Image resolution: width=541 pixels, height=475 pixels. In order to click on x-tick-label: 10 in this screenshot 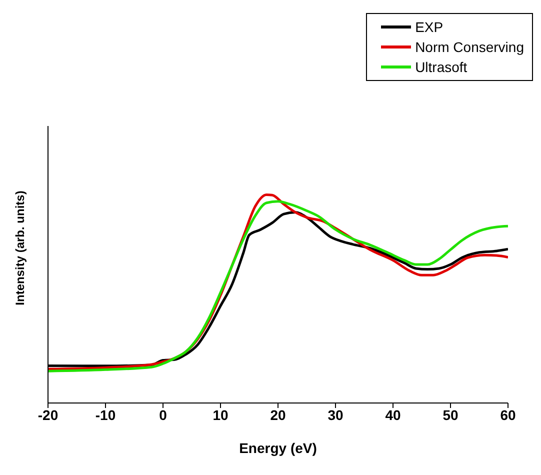, I will do `click(220, 414)`.